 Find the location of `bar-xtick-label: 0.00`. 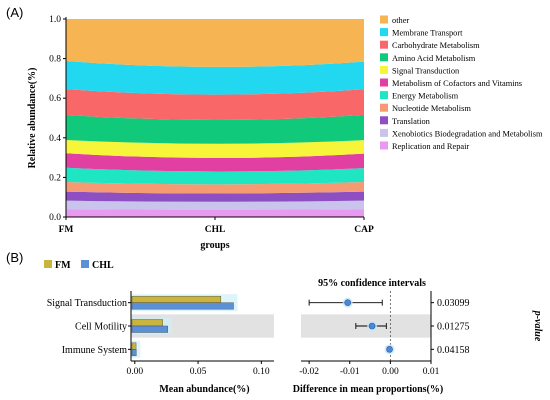

bar-xtick-label: 0.00 is located at coordinates (134, 372).